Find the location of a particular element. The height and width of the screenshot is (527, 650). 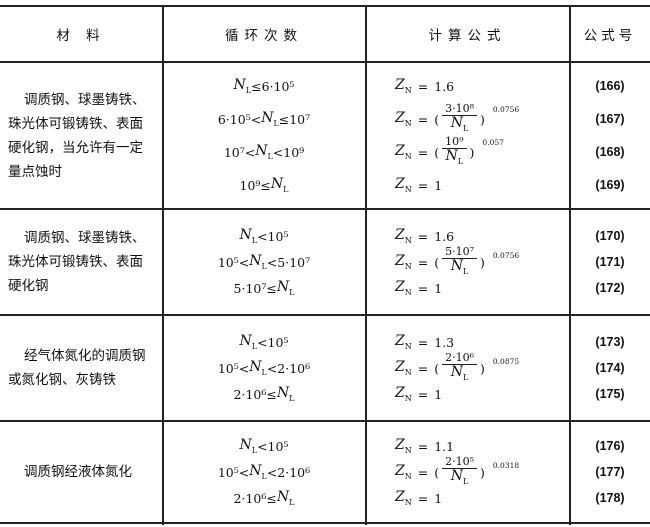

formula-number: (172) is located at coordinates (610, 288).